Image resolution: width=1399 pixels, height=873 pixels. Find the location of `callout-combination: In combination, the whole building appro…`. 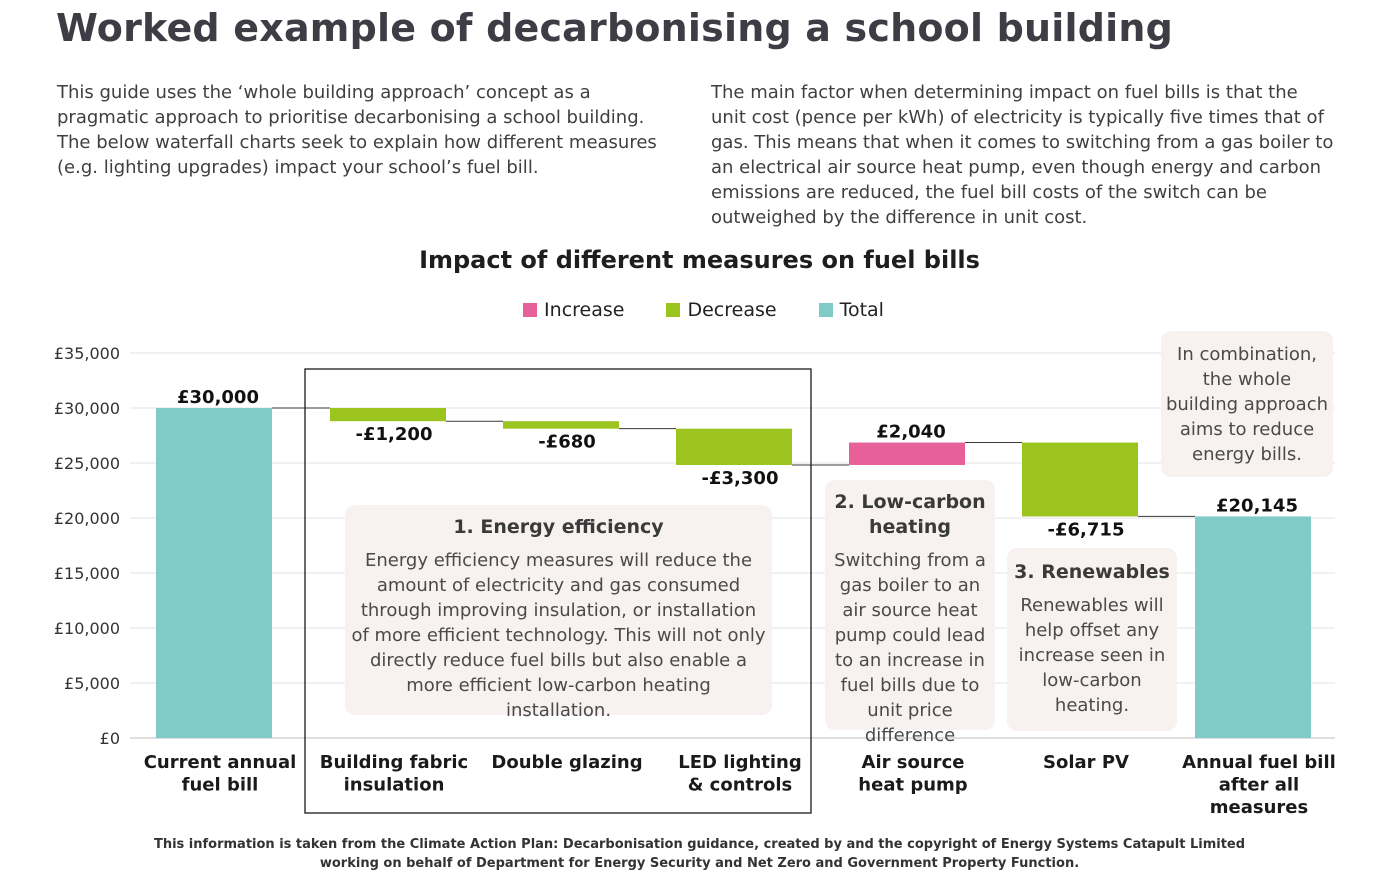

callout-combination: In combination, the whole building appro… is located at coordinates (1247, 404).